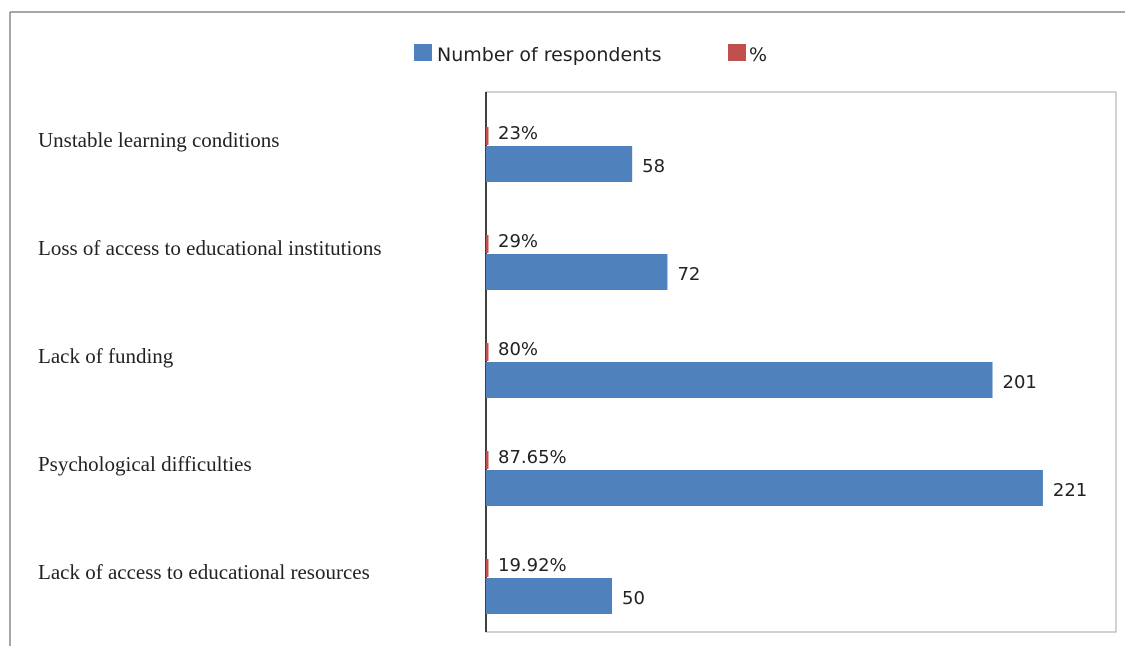  I want to click on legend-swatch-respondents, so click(423, 52).